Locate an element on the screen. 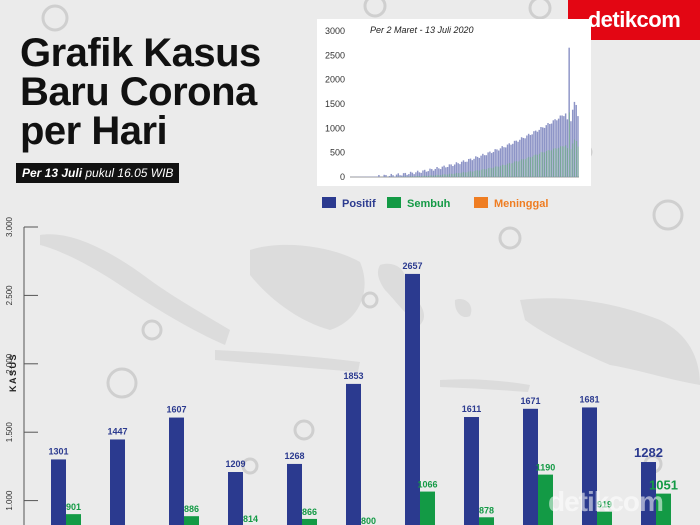  bar-label-positif: 1447 is located at coordinates (117, 431).